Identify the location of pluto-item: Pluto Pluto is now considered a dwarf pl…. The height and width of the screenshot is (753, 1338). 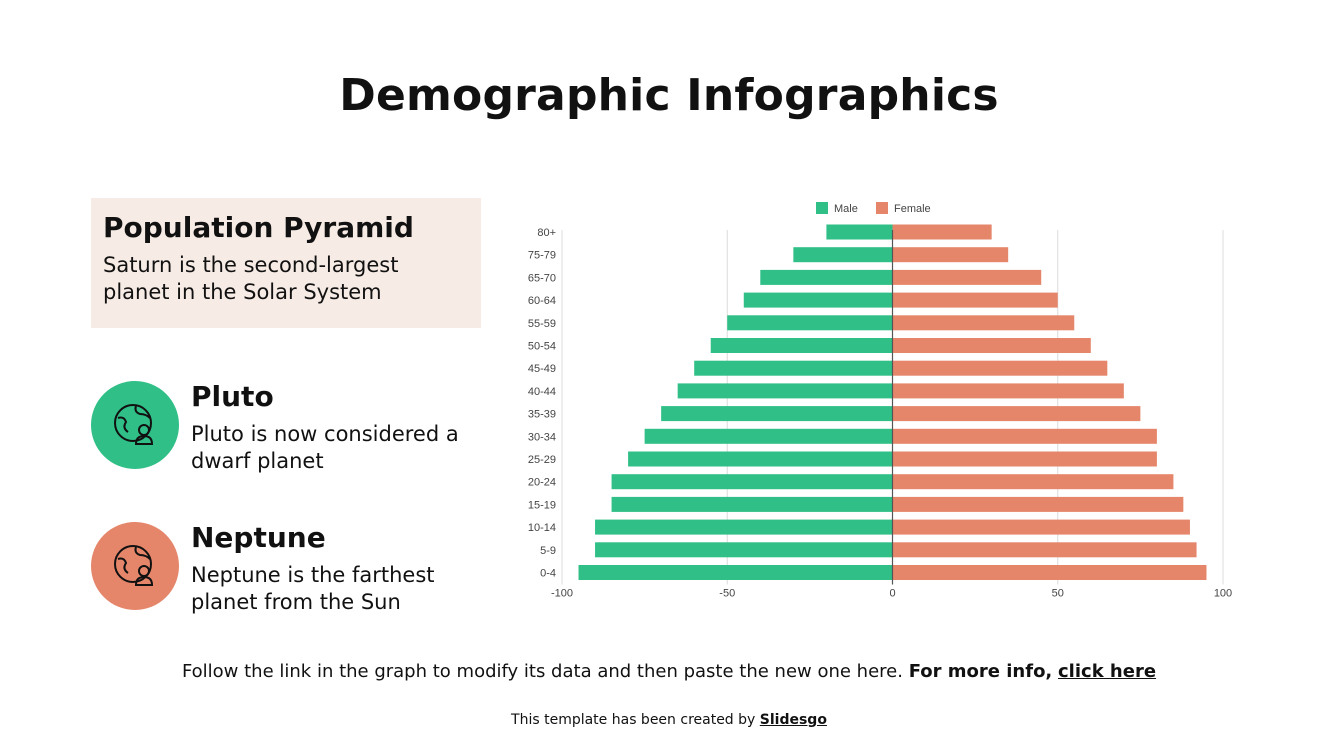
(286, 426).